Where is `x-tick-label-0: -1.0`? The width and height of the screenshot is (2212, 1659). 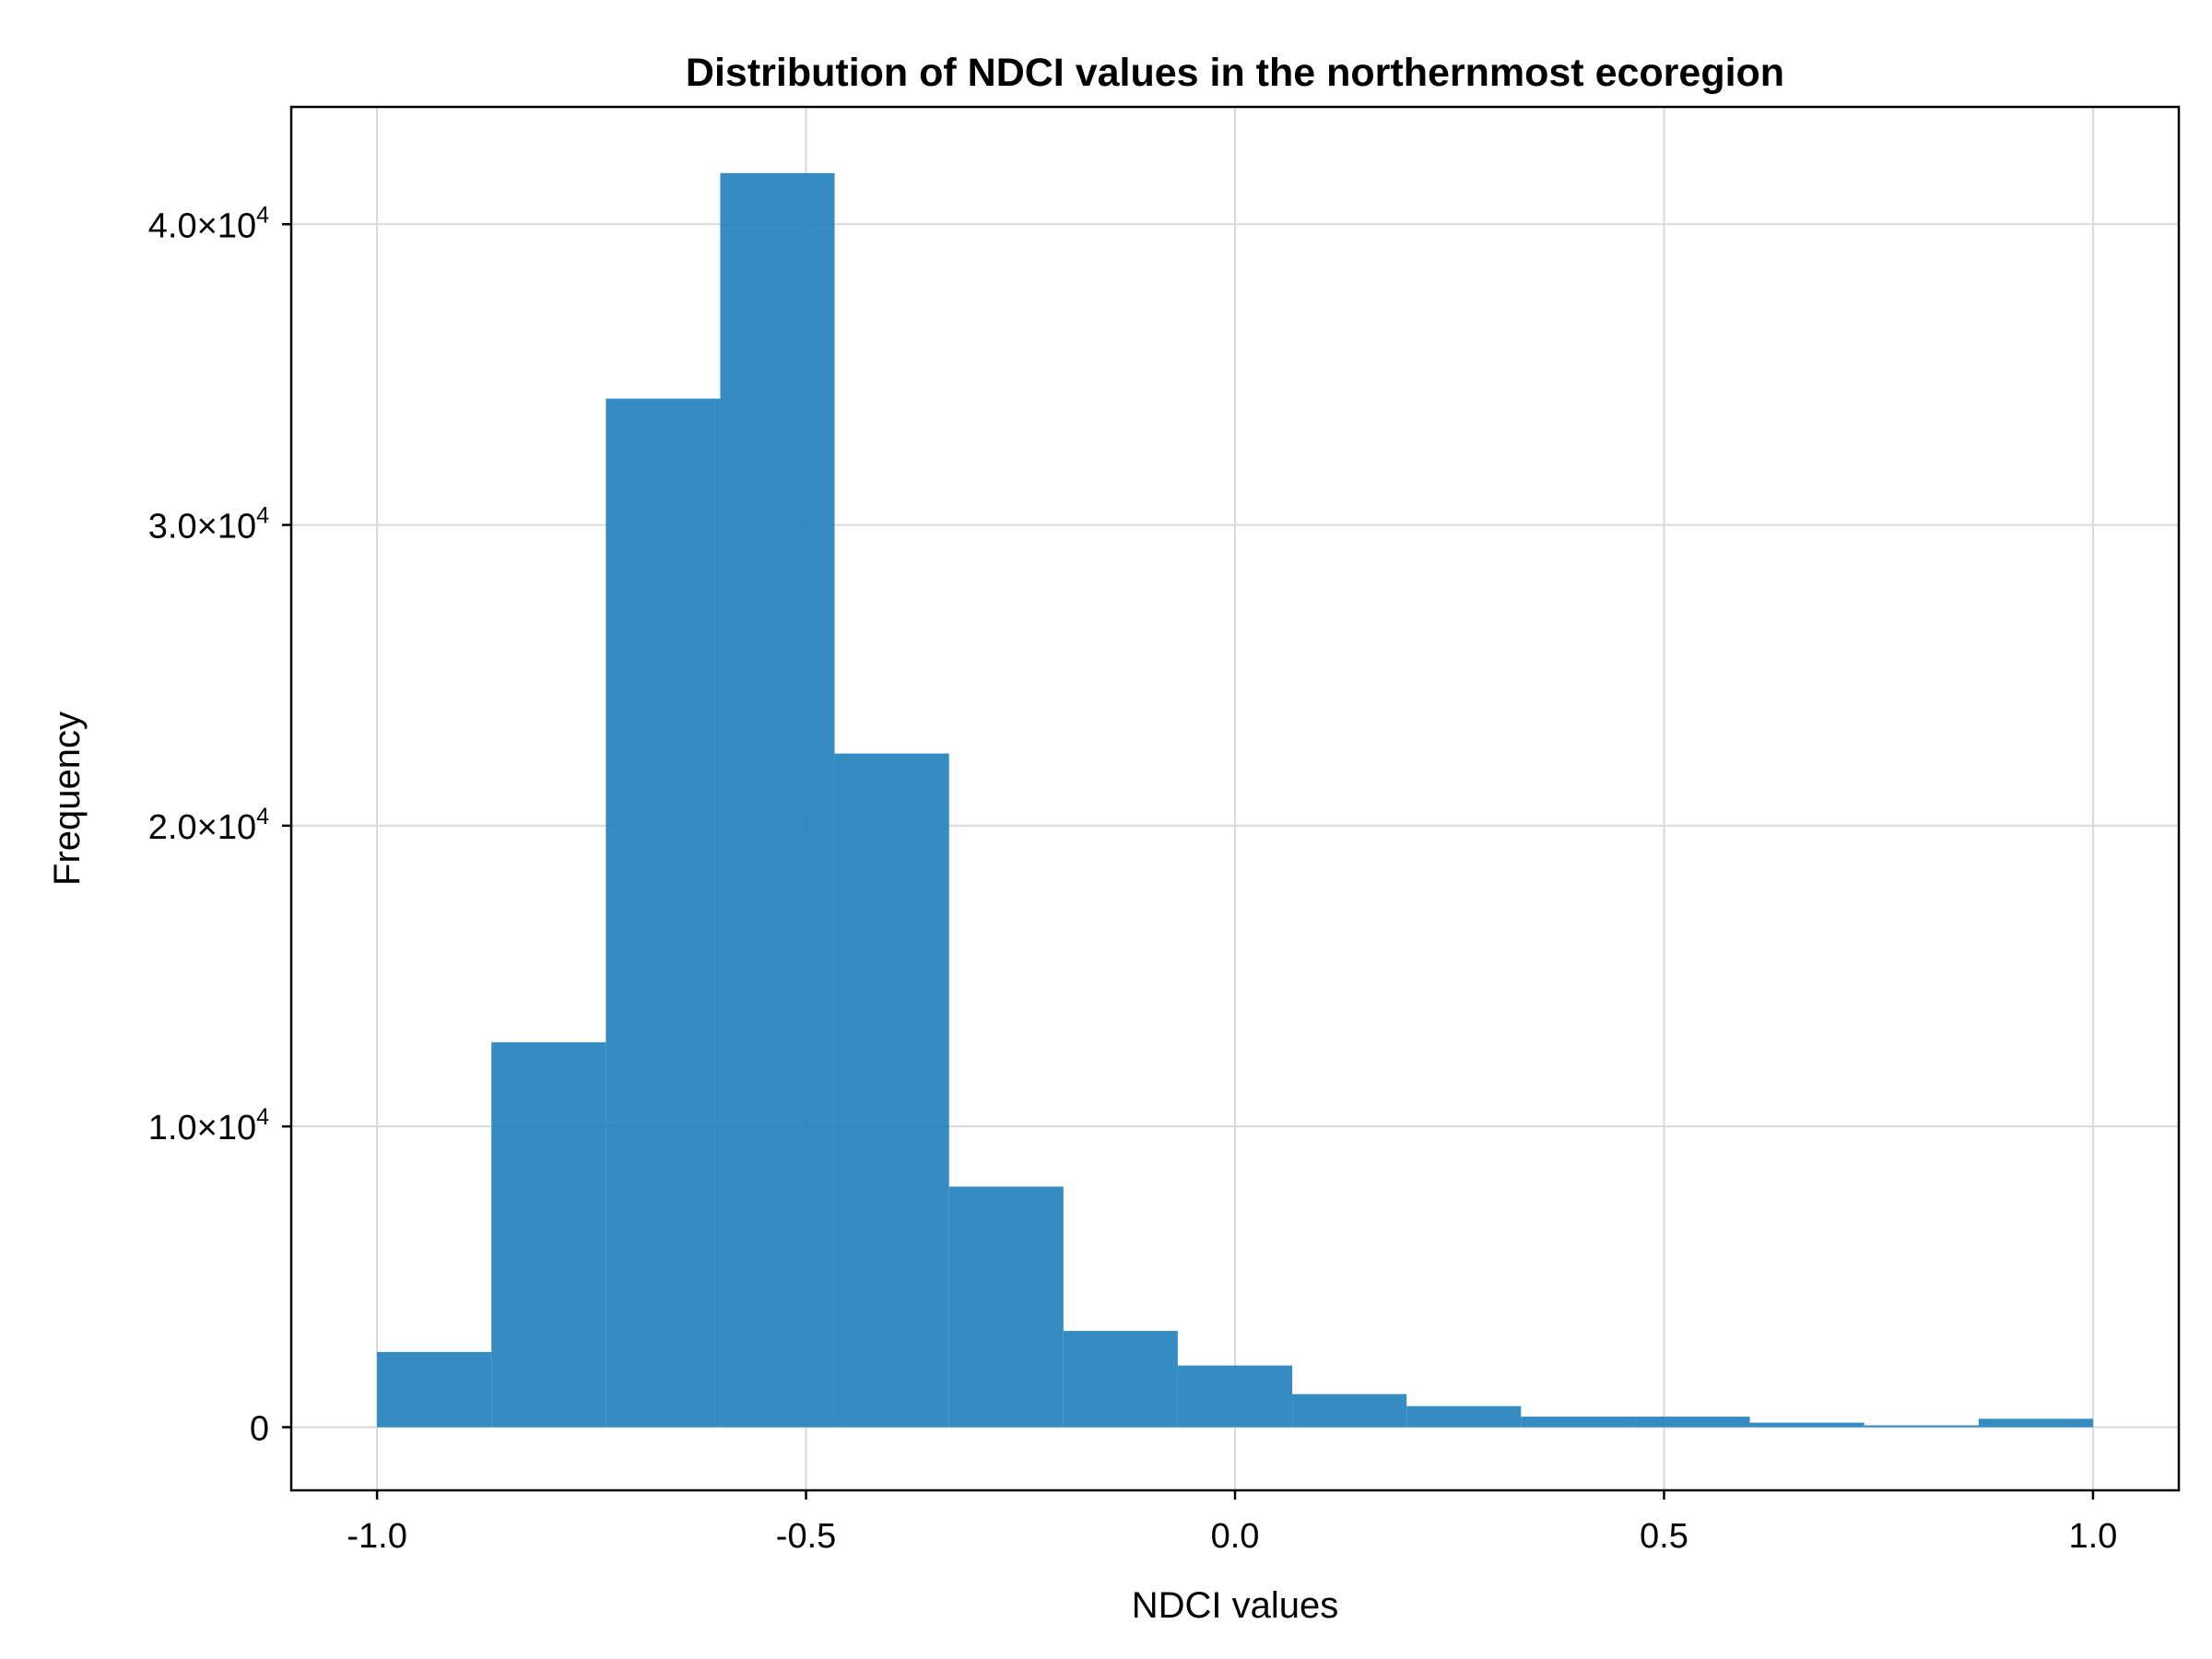
x-tick-label-0: -1.0 is located at coordinates (376, 1536).